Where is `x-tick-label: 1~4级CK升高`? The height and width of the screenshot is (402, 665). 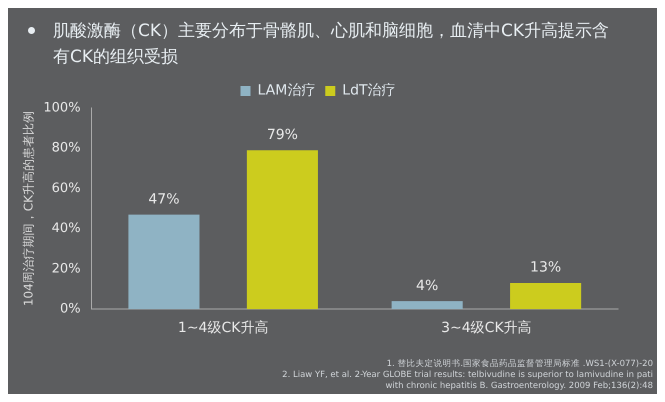 x-tick-label: 1~4级CK升高 is located at coordinates (223, 328).